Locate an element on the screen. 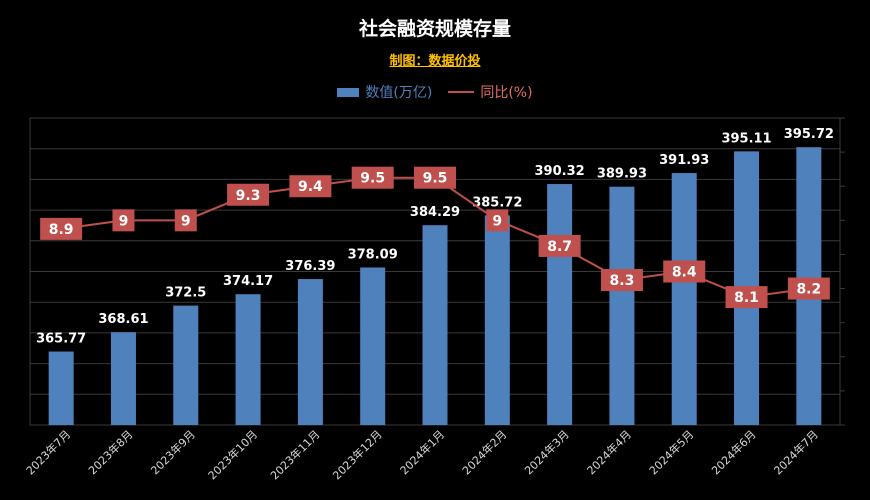 The width and height of the screenshot is (870, 500). legend-bar-label: 数值(万亿) is located at coordinates (399, 93).